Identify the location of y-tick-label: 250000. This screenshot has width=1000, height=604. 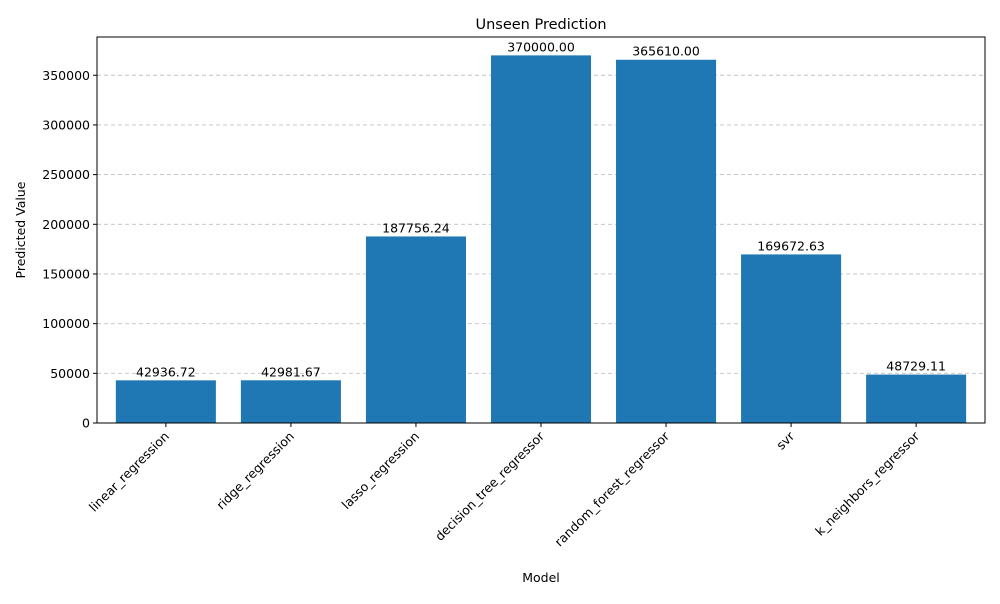
(66, 174).